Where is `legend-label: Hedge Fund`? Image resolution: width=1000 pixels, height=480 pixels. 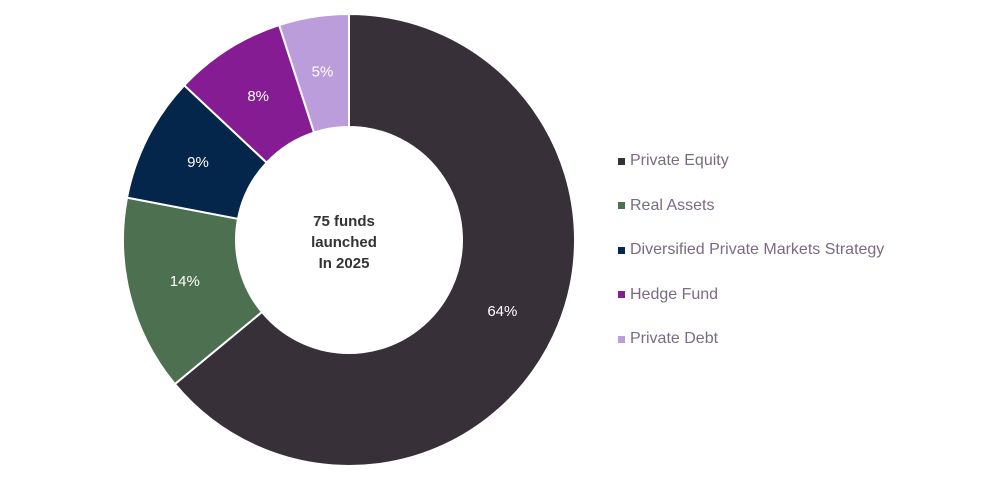 legend-label: Hedge Fund is located at coordinates (674, 294).